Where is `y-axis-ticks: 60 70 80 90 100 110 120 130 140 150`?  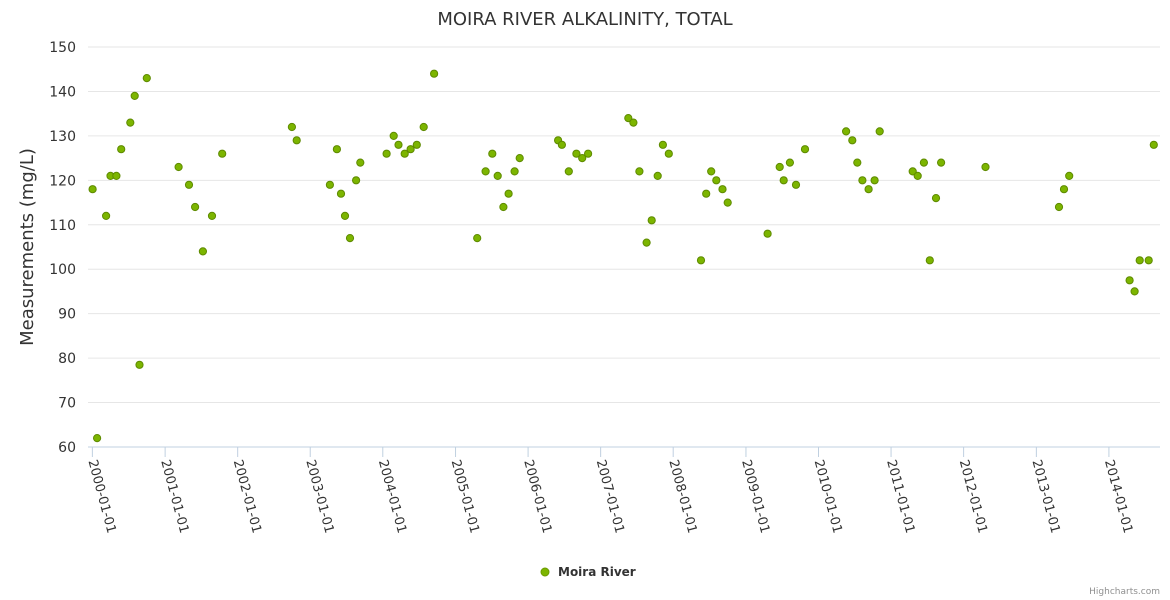
y-axis-ticks: 60 70 80 90 100 110 120 130 140 150 is located at coordinates (62, 248).